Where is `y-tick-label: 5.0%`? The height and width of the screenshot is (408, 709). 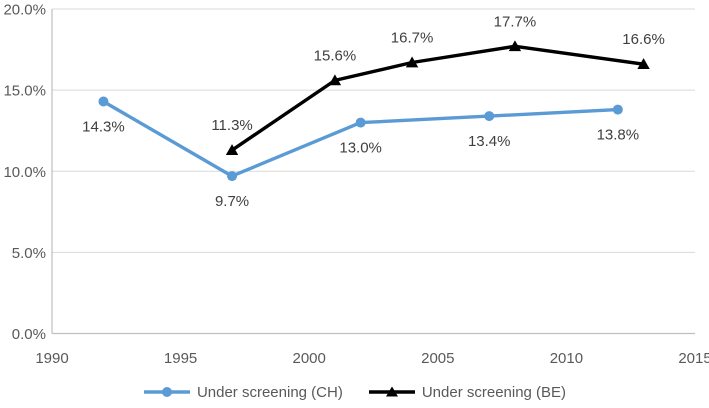 y-tick-label: 5.0% is located at coordinates (29, 253).